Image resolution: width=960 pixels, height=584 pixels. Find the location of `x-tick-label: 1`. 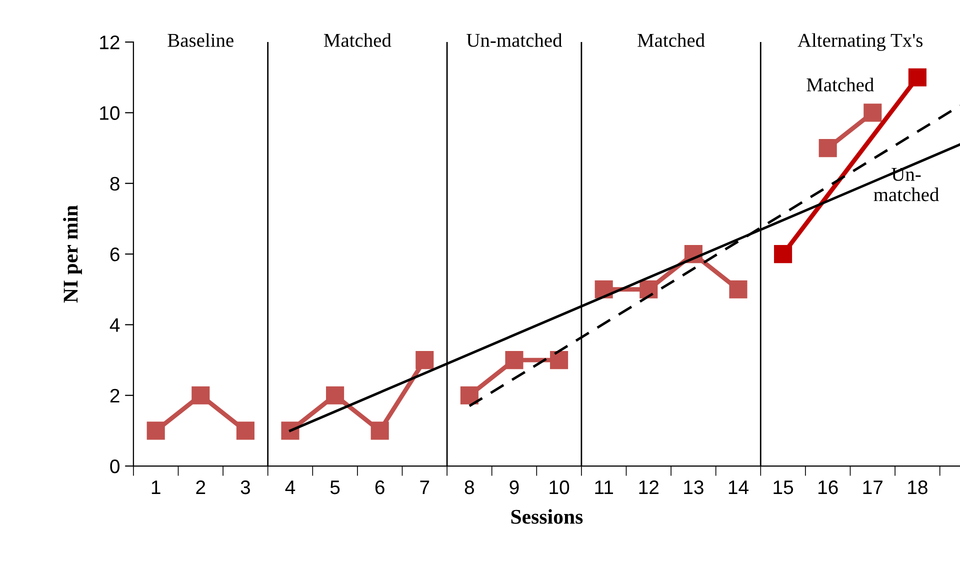

x-tick-label: 1 is located at coordinates (156, 487).